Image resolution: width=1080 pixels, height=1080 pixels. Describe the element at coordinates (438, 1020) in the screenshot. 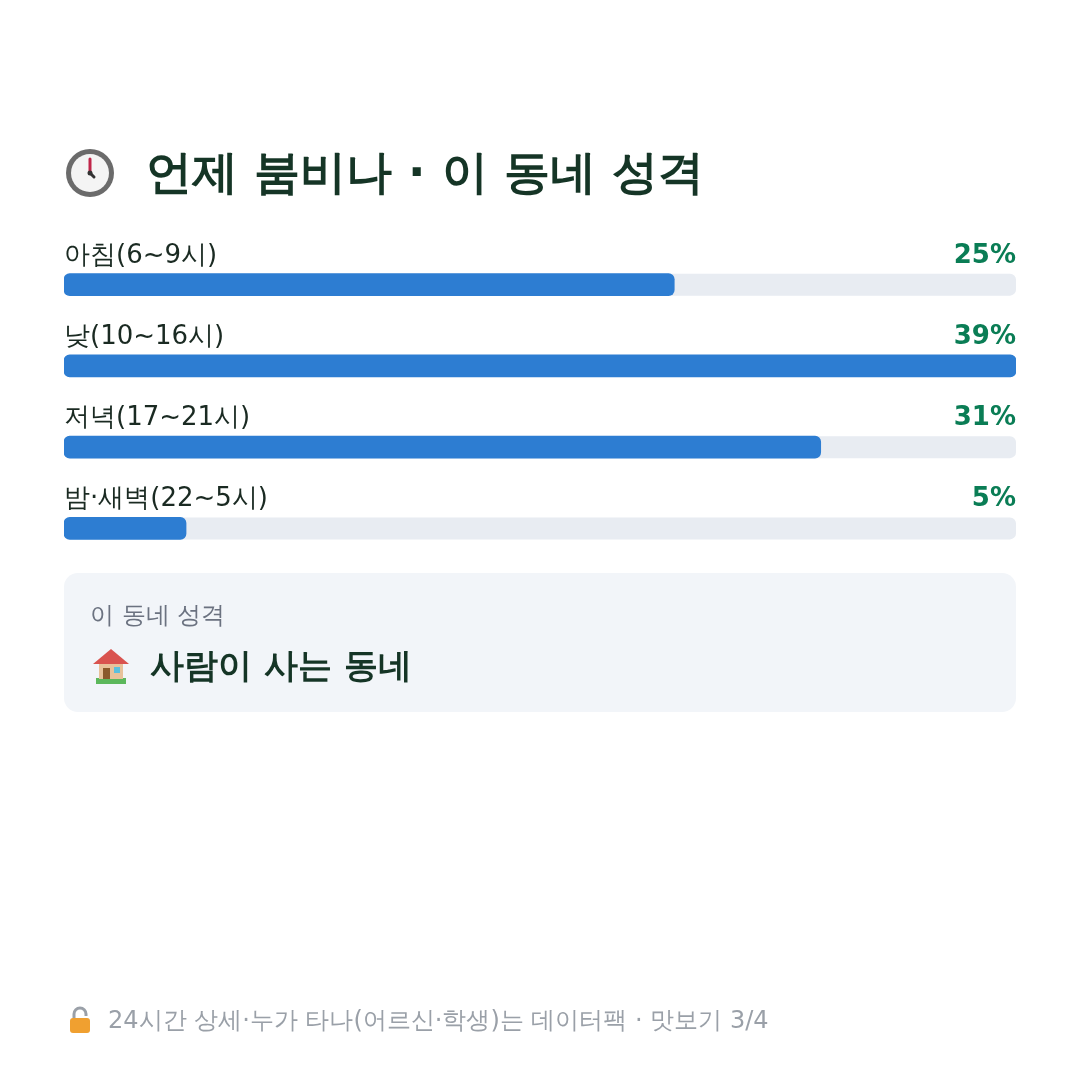

I see `text: 24시간 상세·누가 타나(어르신·학생)는 데이터팩 · 맛보기 3/4` at that location.